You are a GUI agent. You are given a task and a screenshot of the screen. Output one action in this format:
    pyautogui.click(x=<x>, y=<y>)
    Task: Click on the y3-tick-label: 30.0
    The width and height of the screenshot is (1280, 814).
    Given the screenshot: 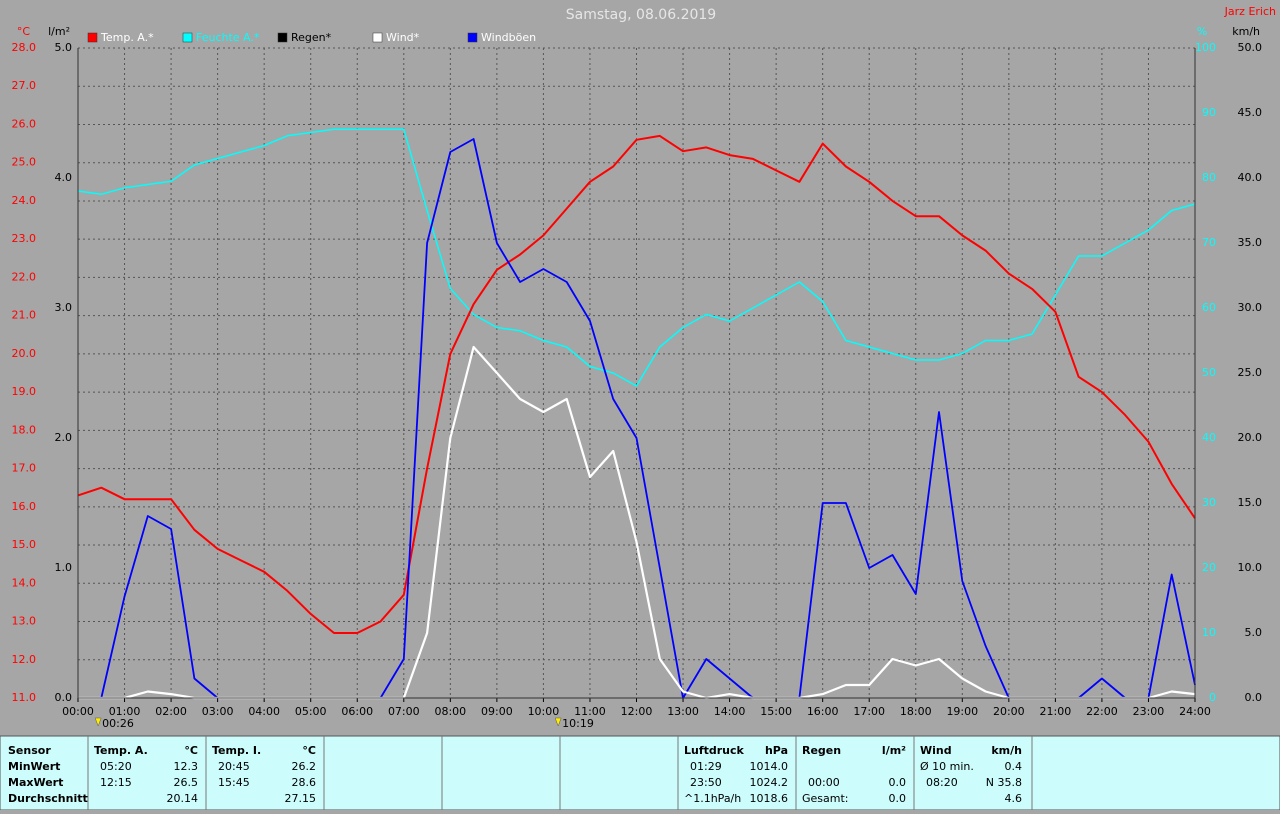 What is the action you would take?
    pyautogui.click(x=1250, y=307)
    